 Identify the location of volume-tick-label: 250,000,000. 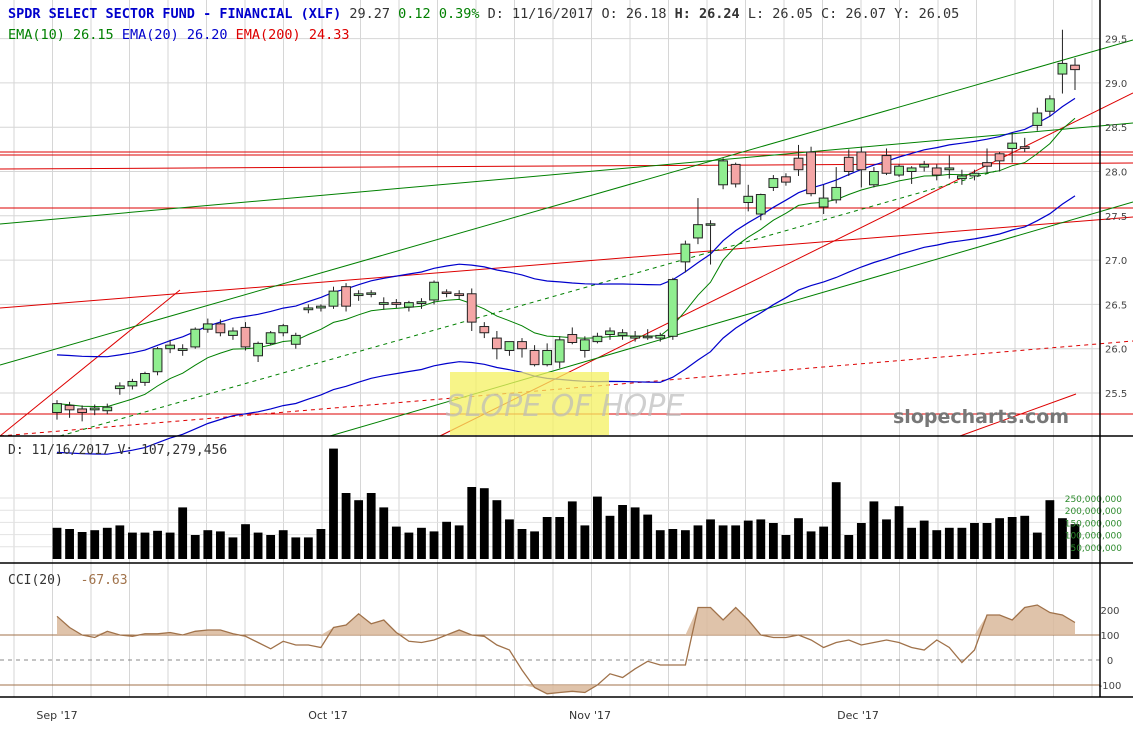
(1094, 500).